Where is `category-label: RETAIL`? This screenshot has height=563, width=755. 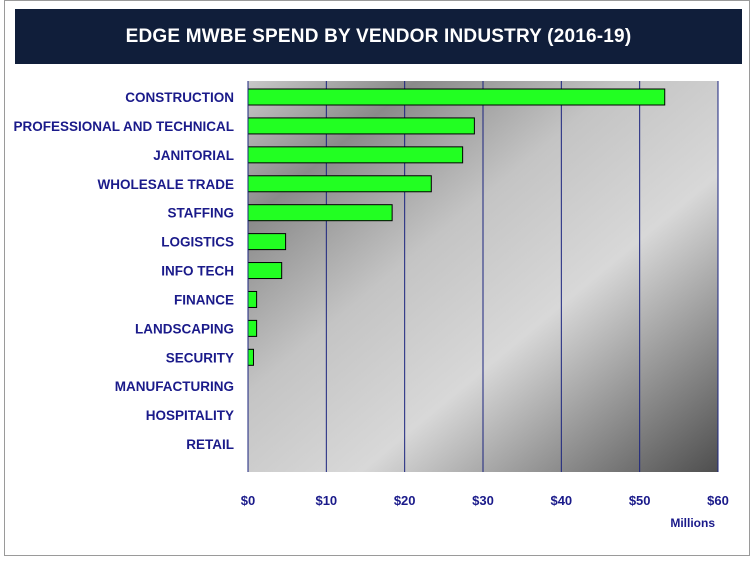 category-label: RETAIL is located at coordinates (210, 444).